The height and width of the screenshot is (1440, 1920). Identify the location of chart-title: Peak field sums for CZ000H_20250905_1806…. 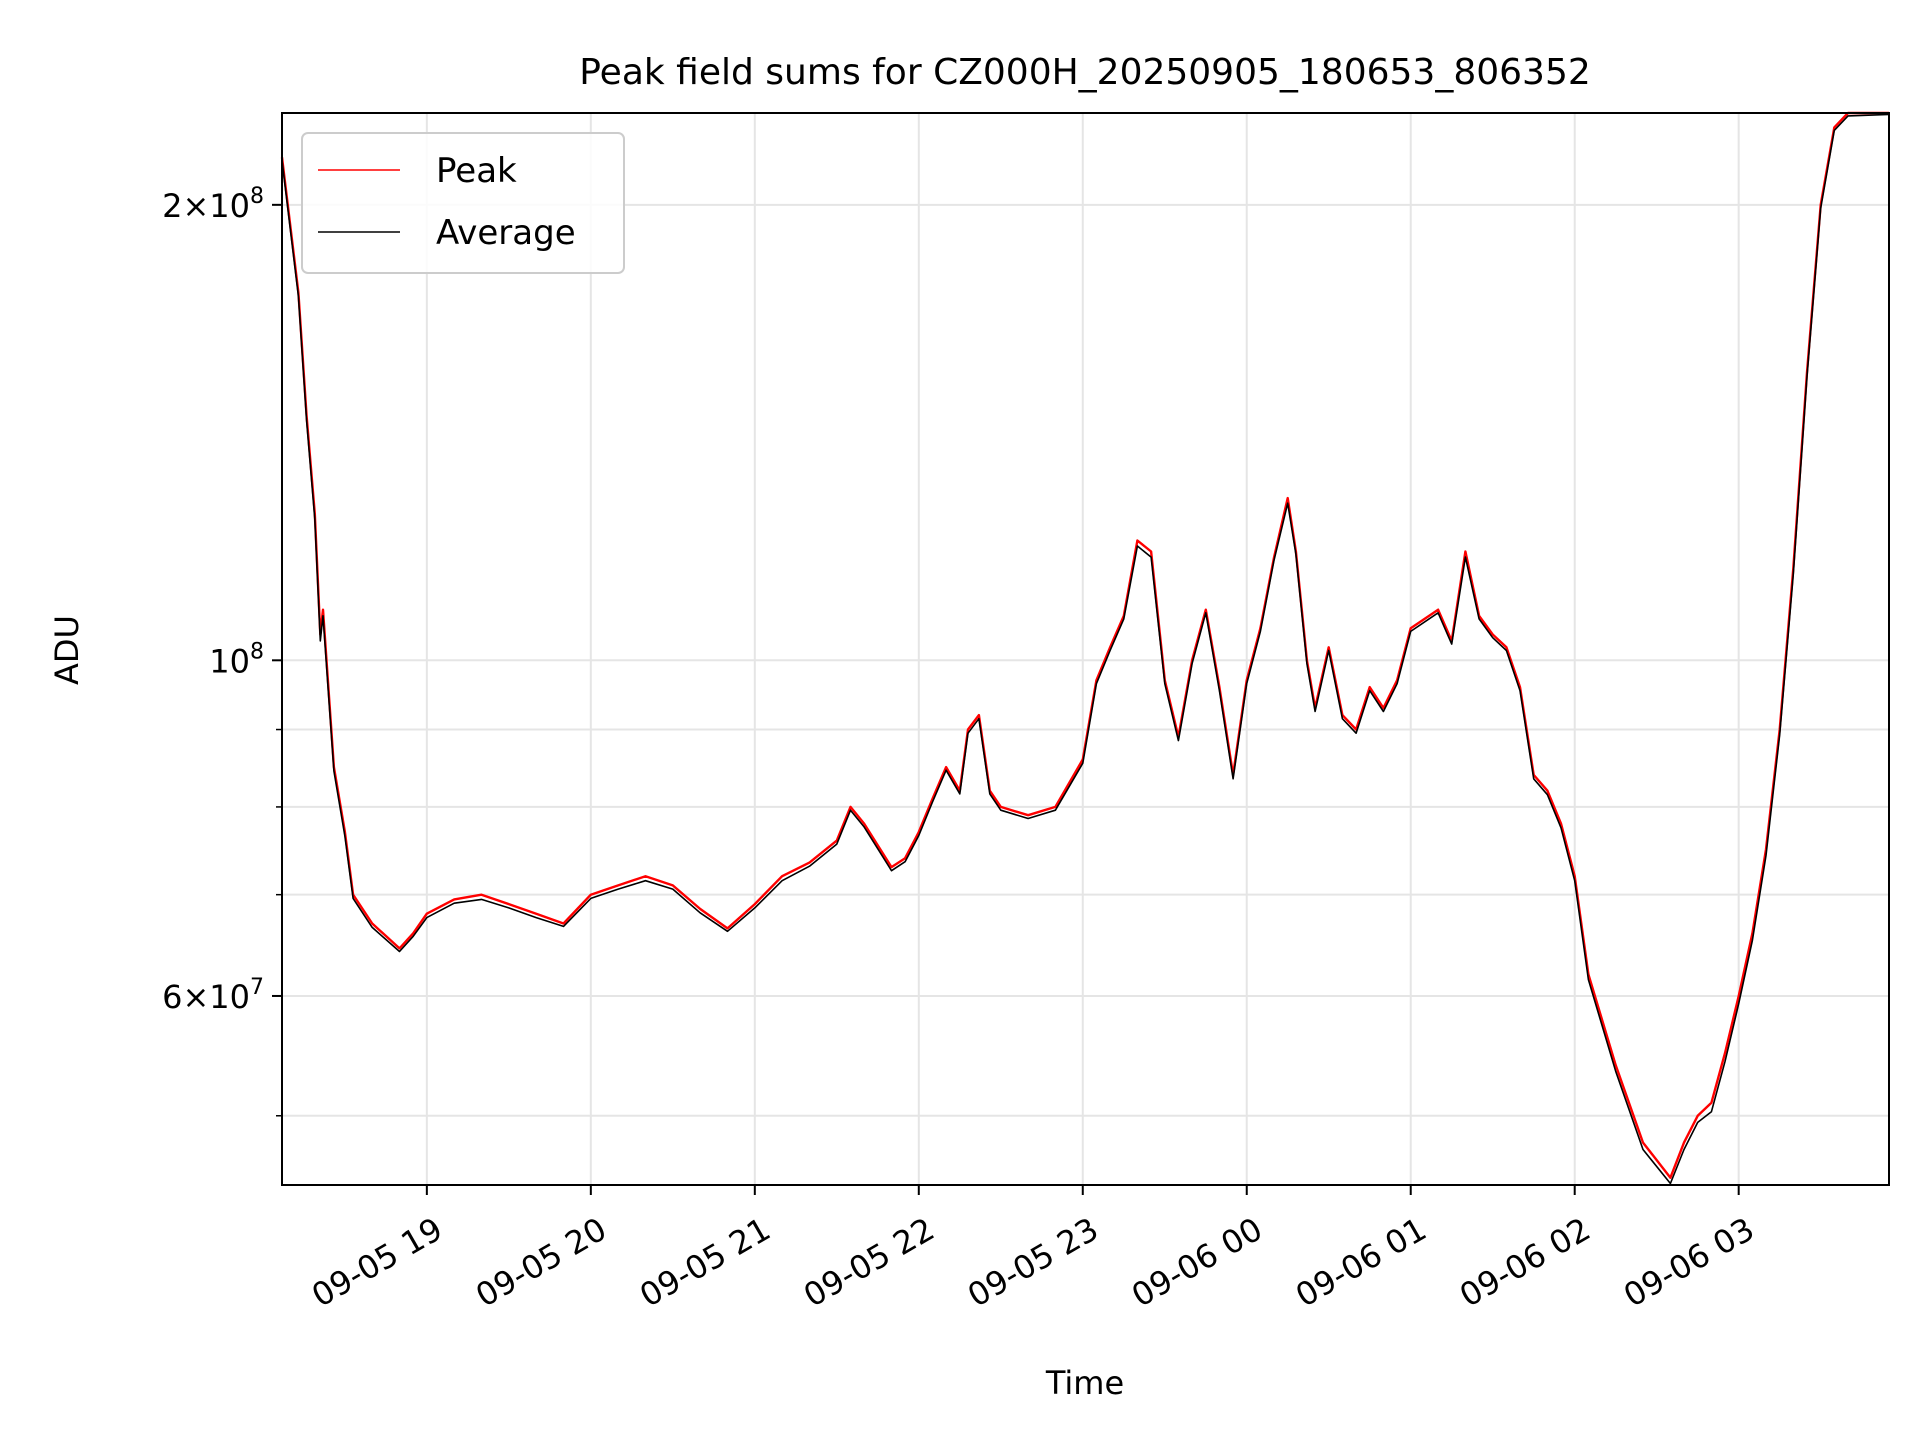
(1085, 72).